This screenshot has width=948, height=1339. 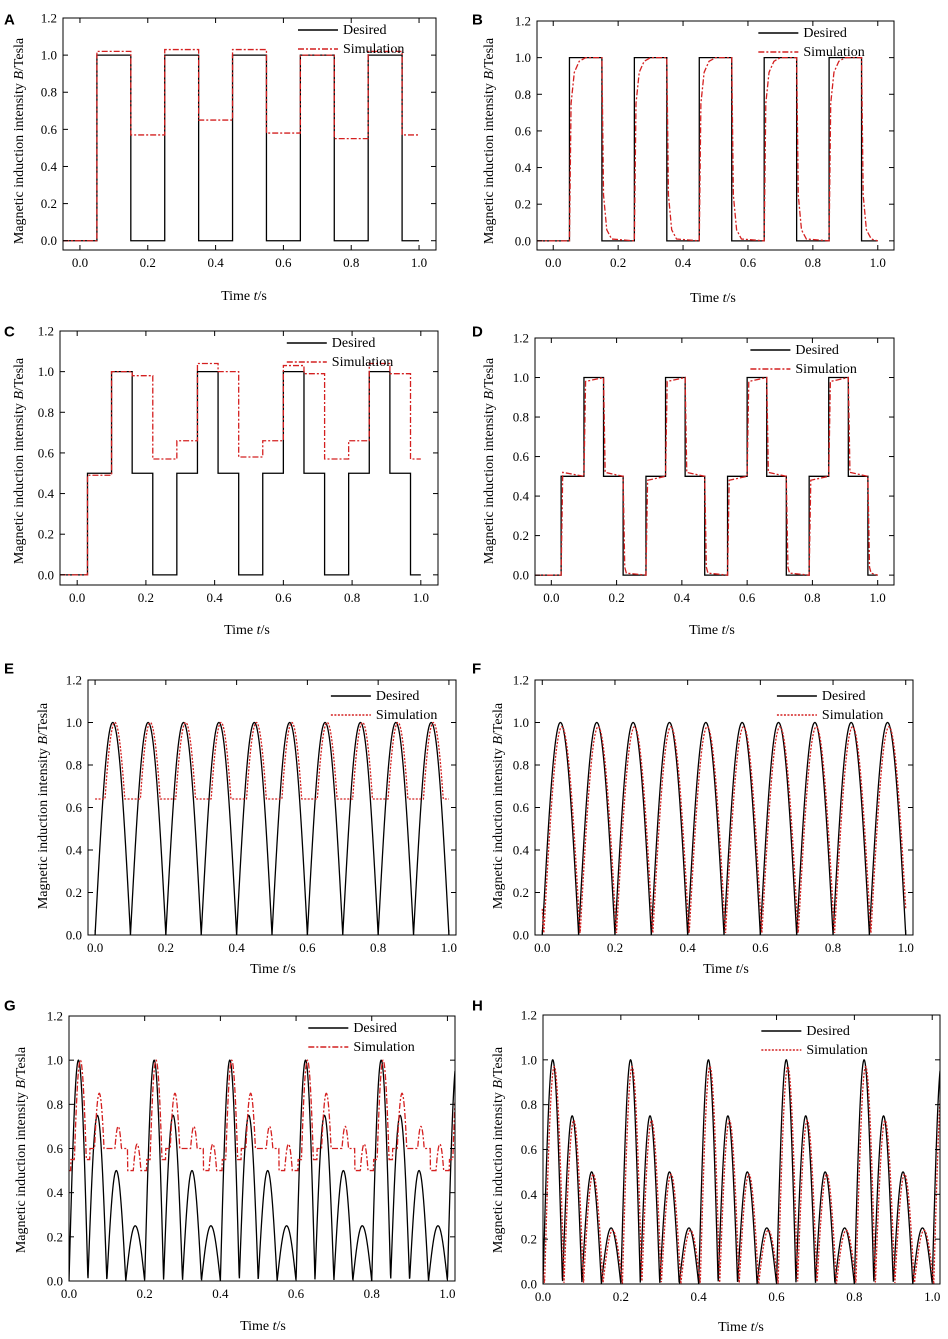 I want to click on panel-letter: D, so click(x=477, y=331).